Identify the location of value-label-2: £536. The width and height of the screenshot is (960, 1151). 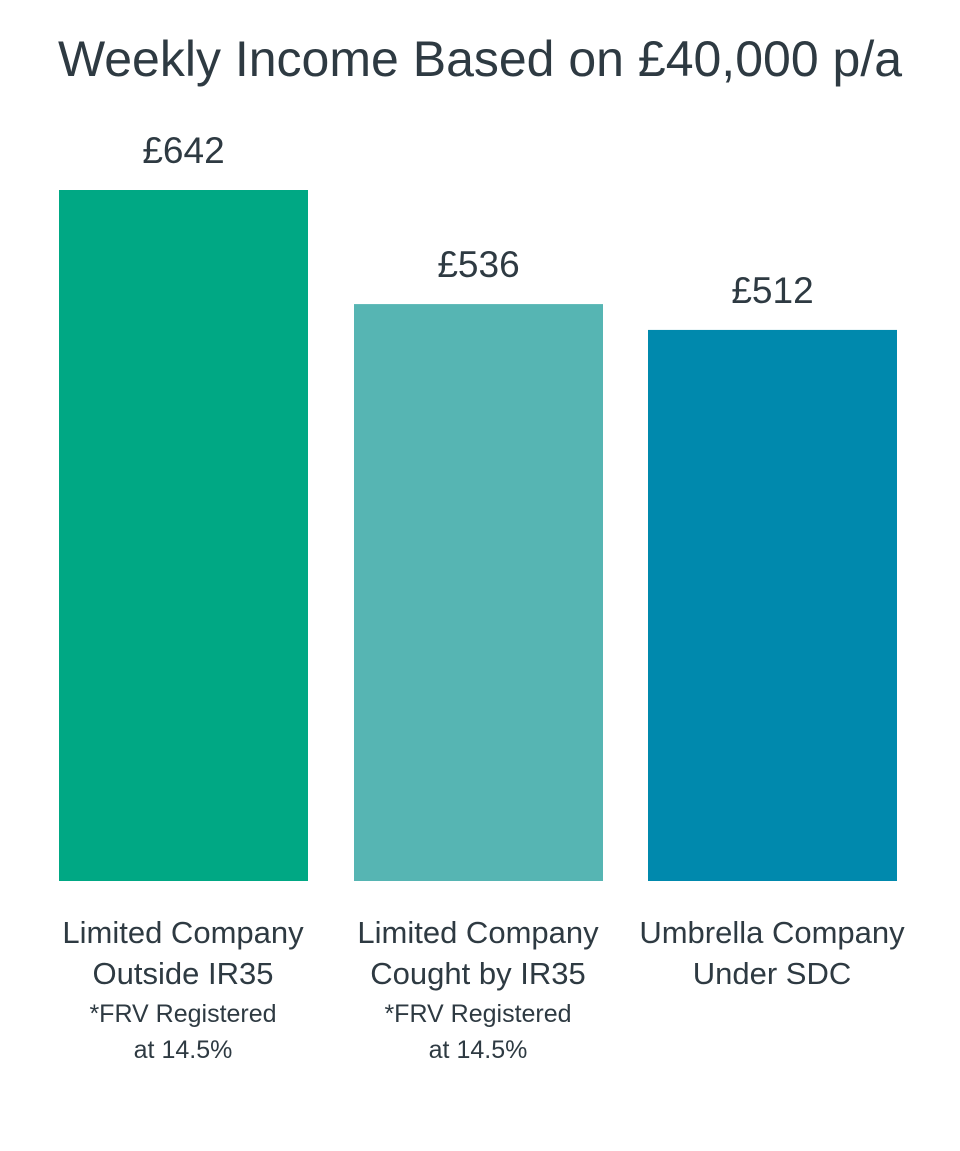
(478, 264).